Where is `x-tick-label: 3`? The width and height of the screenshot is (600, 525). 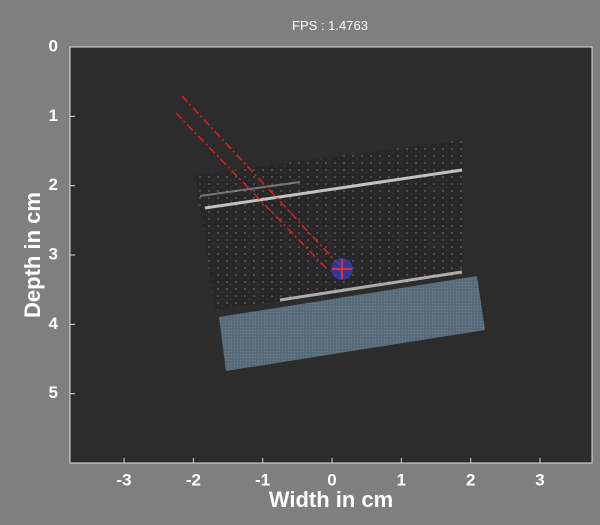 x-tick-label: 3 is located at coordinates (539, 479).